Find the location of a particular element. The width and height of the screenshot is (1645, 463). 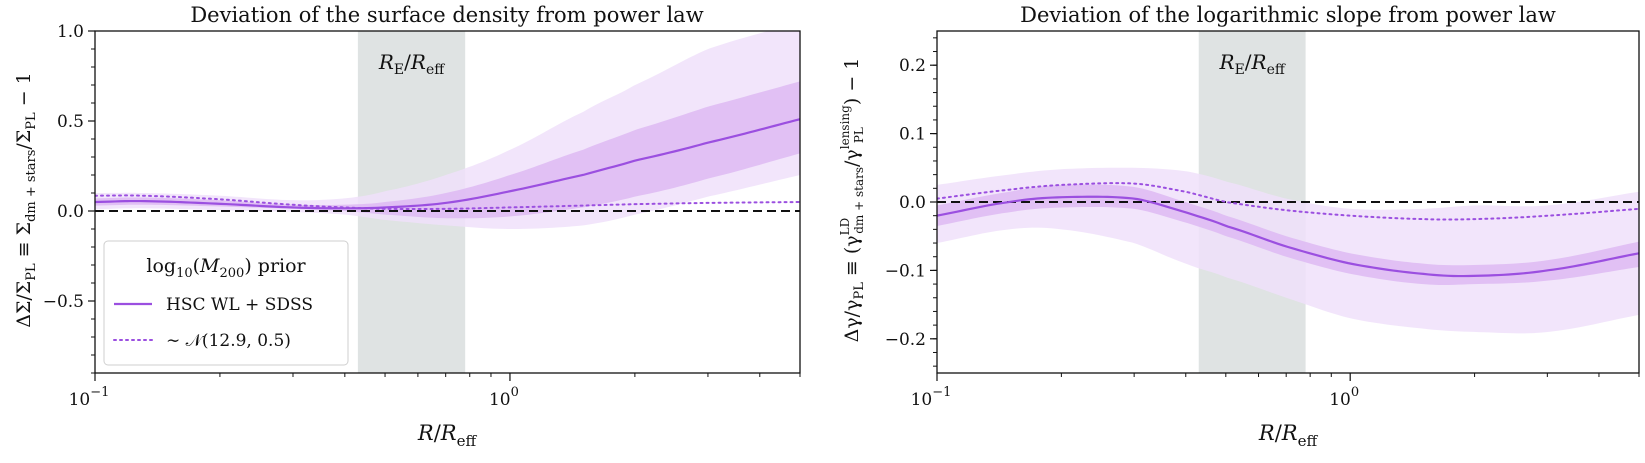

y-tick-label: 1.0 is located at coordinates (70, 32).